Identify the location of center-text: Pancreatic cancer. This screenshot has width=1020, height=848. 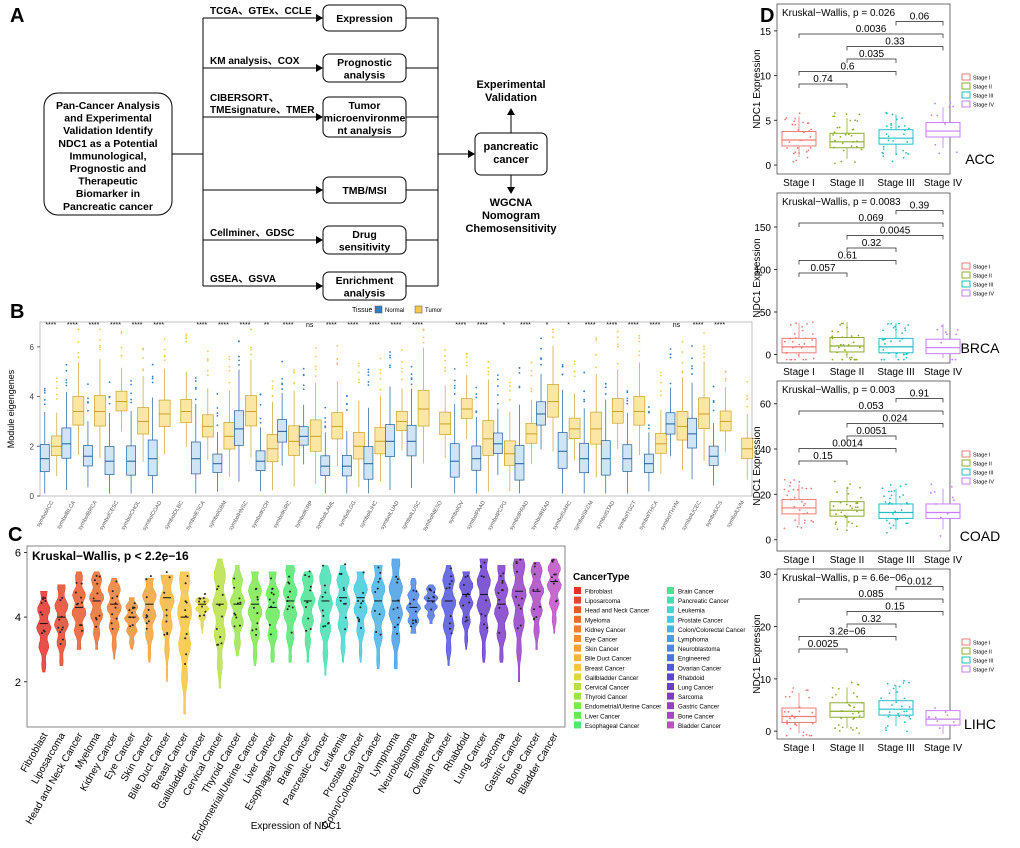
(108, 207).